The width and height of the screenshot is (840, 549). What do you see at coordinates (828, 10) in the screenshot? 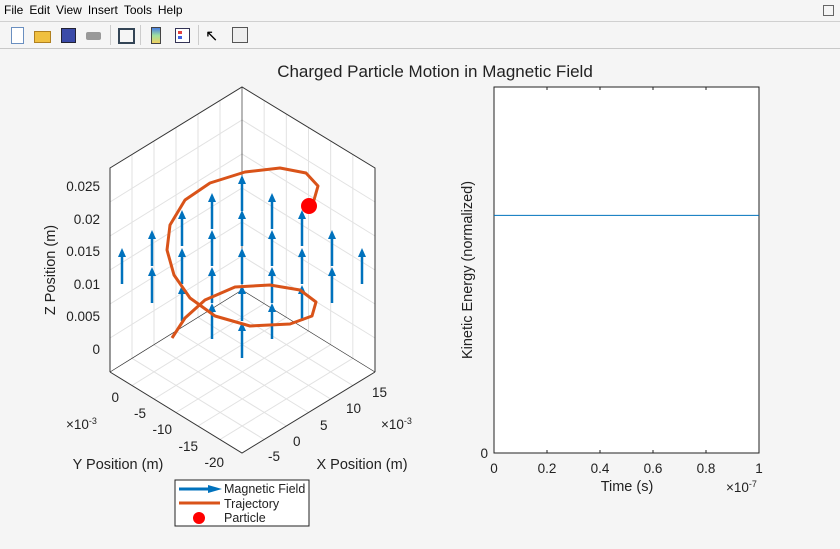
I see `undock-icon` at bounding box center [828, 10].